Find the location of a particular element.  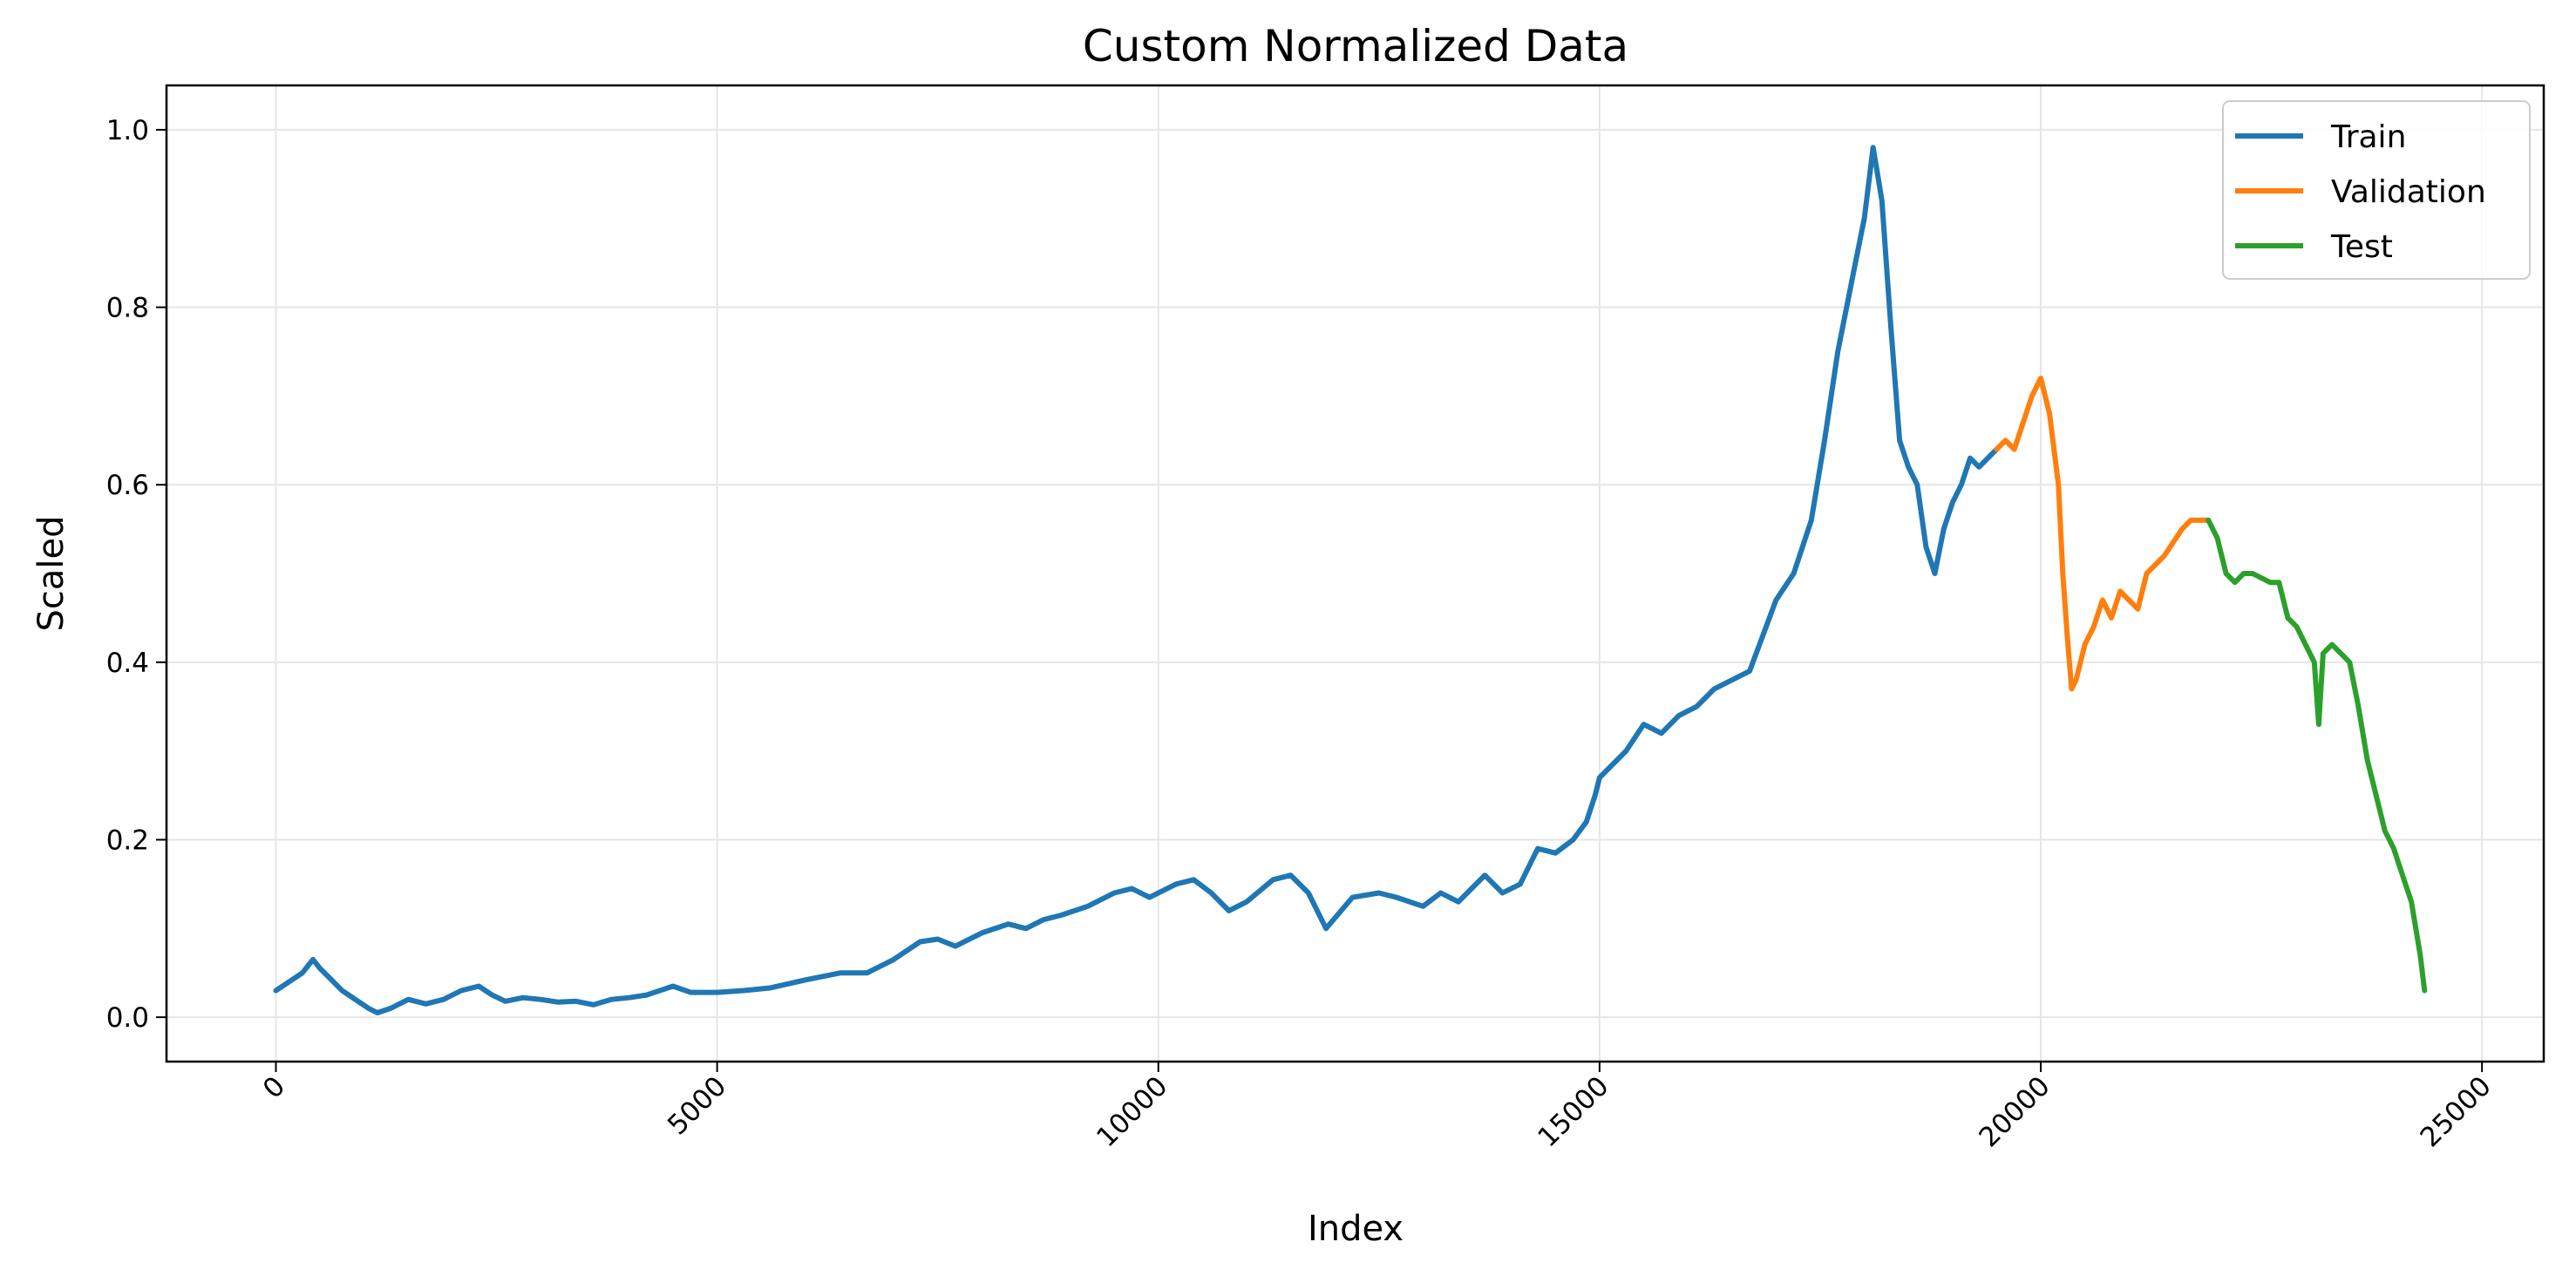

y-axis: 0.0 0.2 0.4 0.6 0.8 1.0 is located at coordinates (136, 574).